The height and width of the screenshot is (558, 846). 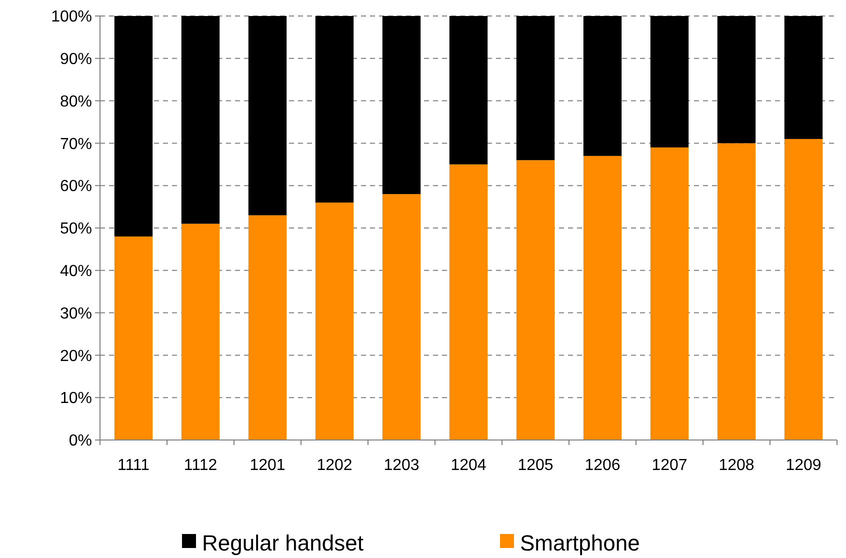 What do you see at coordinates (76, 313) in the screenshot?
I see `y-tick-label: 30%` at bounding box center [76, 313].